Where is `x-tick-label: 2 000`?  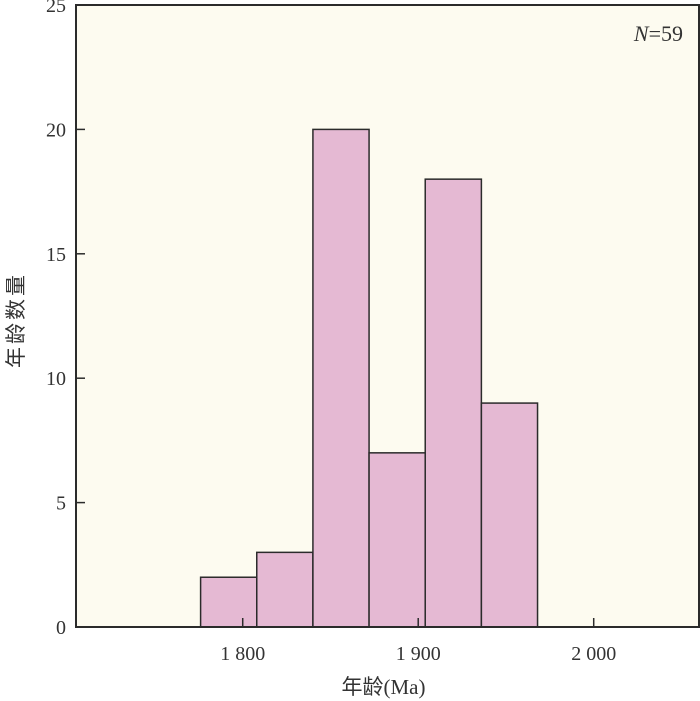 x-tick-label: 2 000 is located at coordinates (593, 654).